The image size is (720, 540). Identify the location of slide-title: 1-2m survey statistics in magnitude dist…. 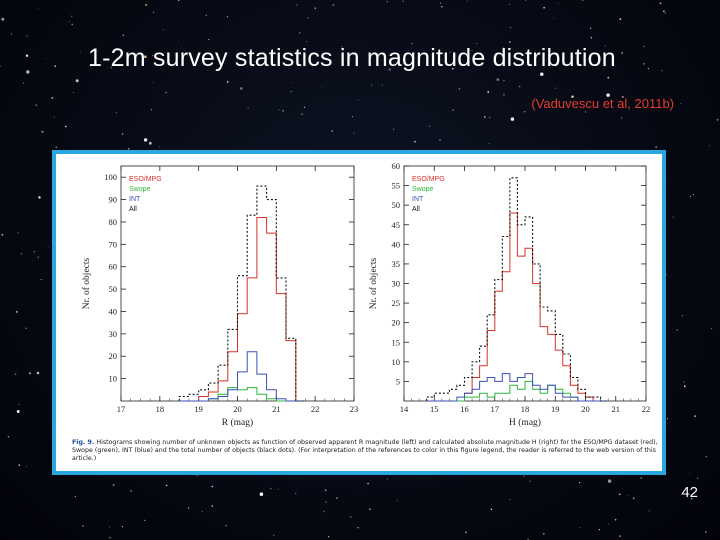
(352, 58).